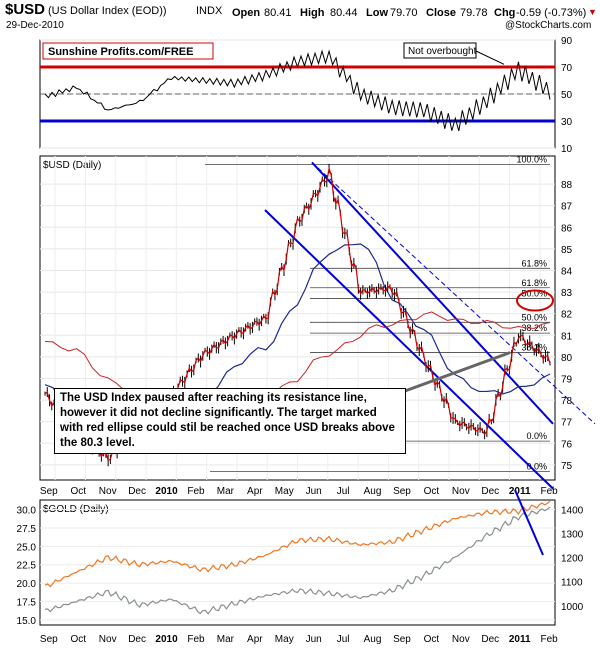 The image size is (600, 650). Describe the element at coordinates (567, 185) in the screenshot. I see `usd-y-tick: 88` at that location.